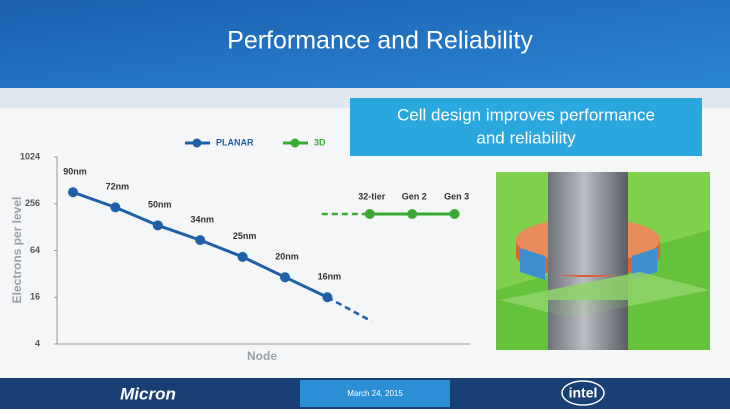 This screenshot has width=730, height=414. What do you see at coordinates (526, 127) in the screenshot?
I see `callout-box` at bounding box center [526, 127].